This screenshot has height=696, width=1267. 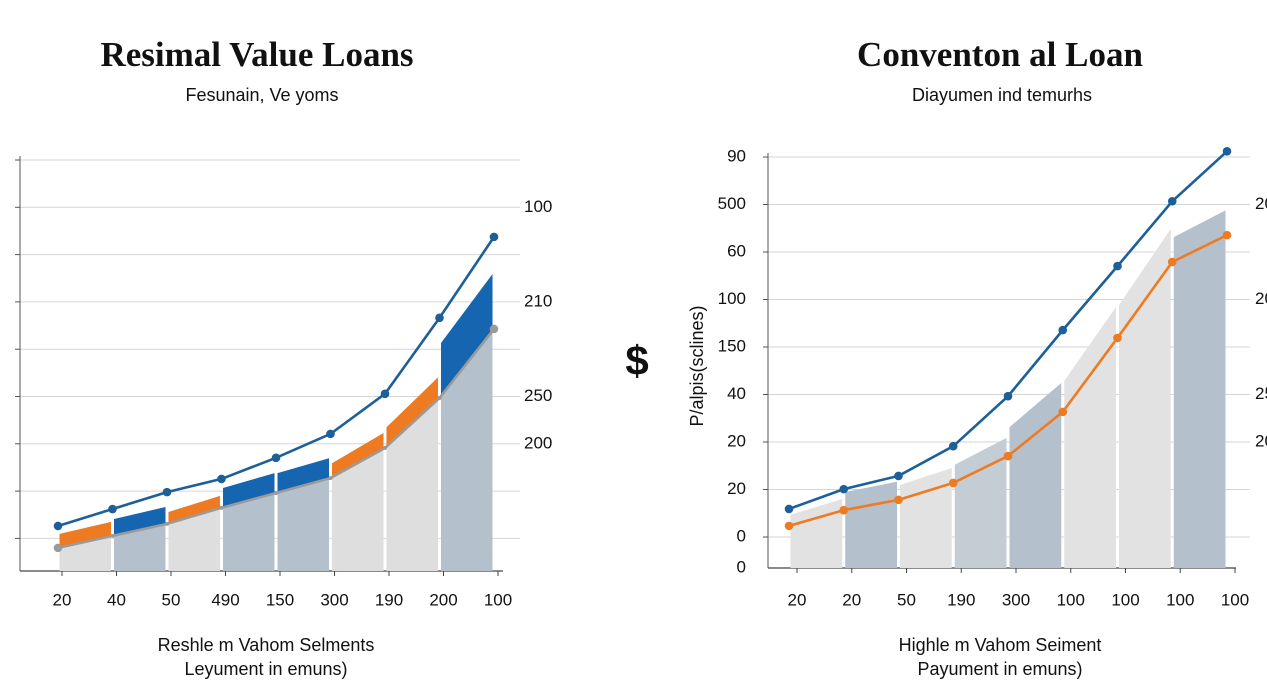 What do you see at coordinates (538, 300) in the screenshot?
I see `y2-tick-label: 210` at bounding box center [538, 300].